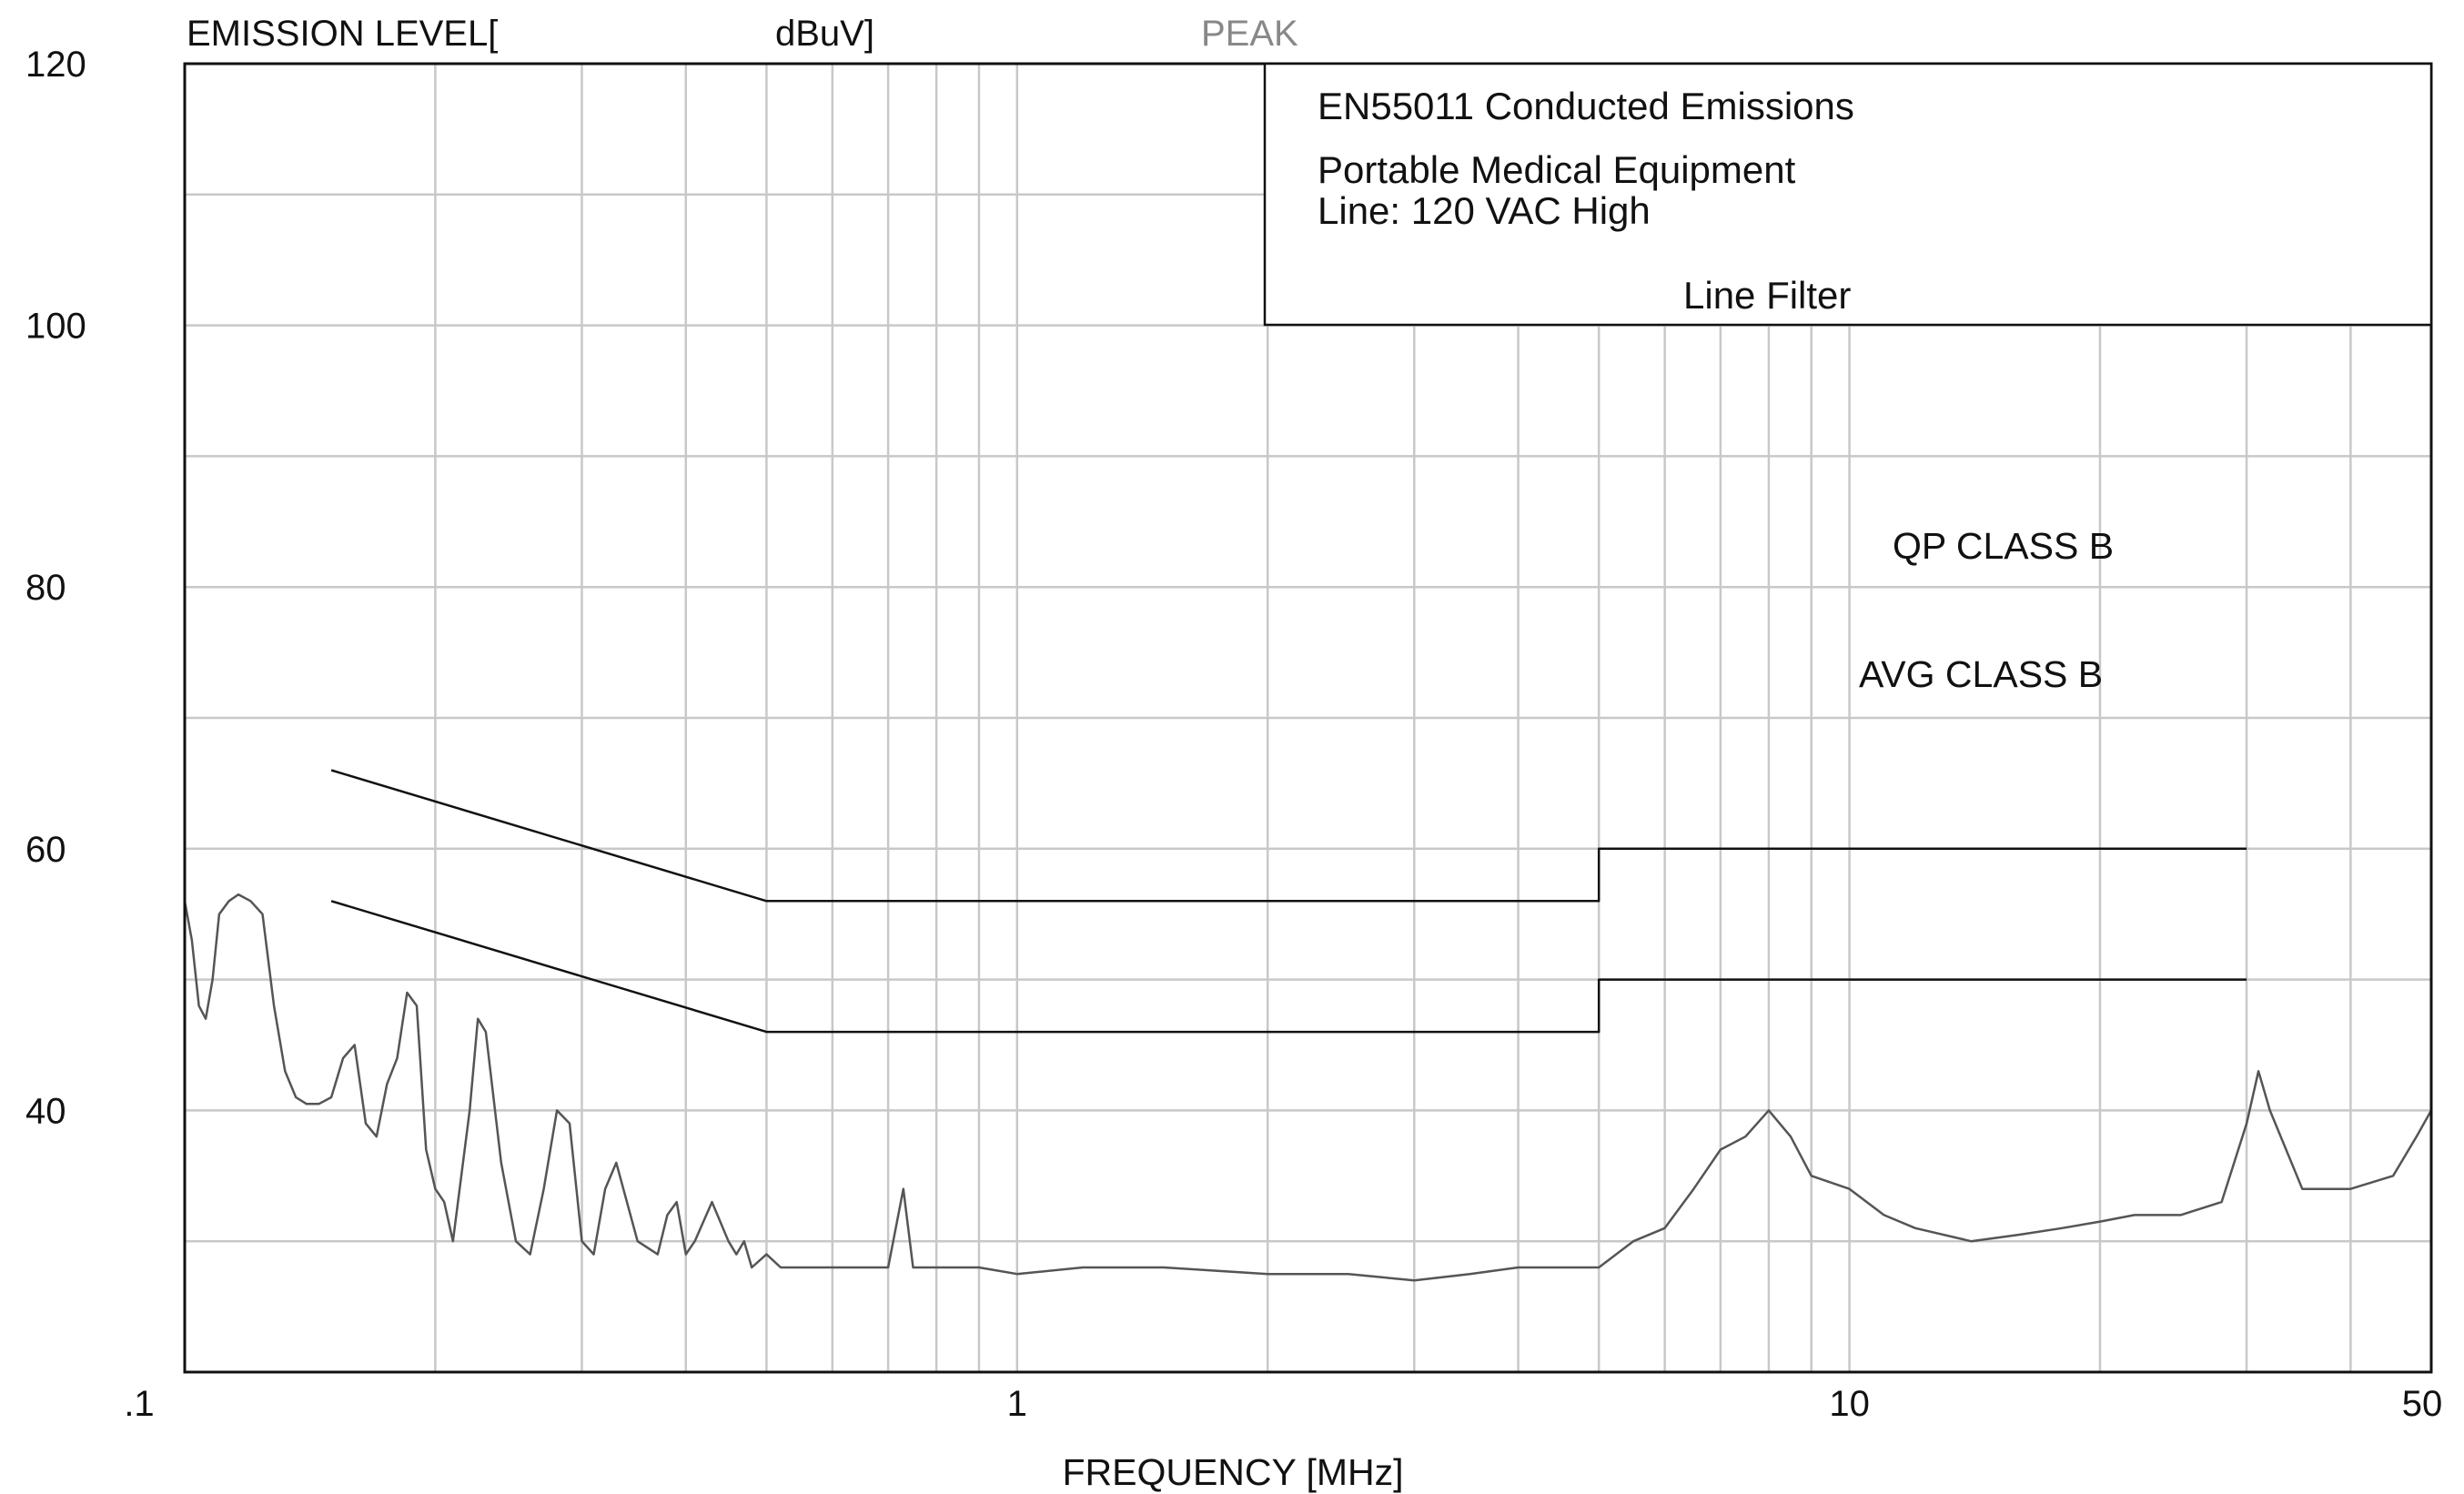 The image size is (2464, 1494). I want to click on x-tick-label: 1, so click(1017, 1404).